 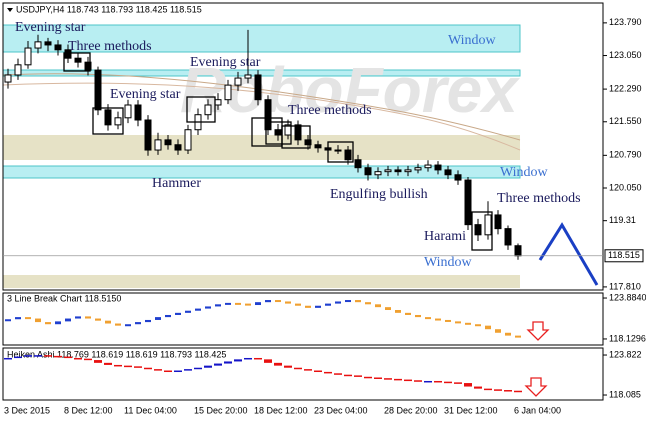 I want to click on current-price-box, so click(x=624, y=256).